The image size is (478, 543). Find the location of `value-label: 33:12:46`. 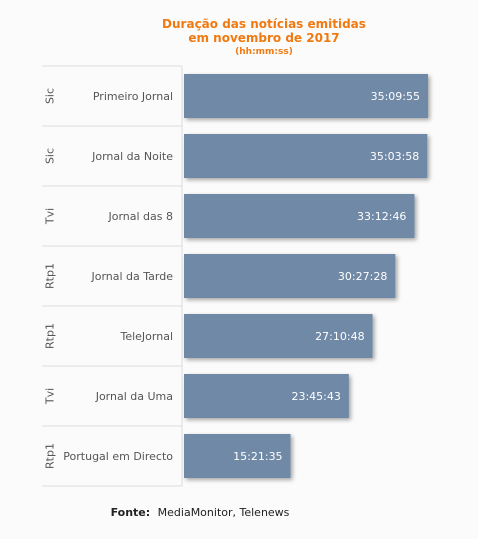

value-label: 33:12:46 is located at coordinates (381, 216).